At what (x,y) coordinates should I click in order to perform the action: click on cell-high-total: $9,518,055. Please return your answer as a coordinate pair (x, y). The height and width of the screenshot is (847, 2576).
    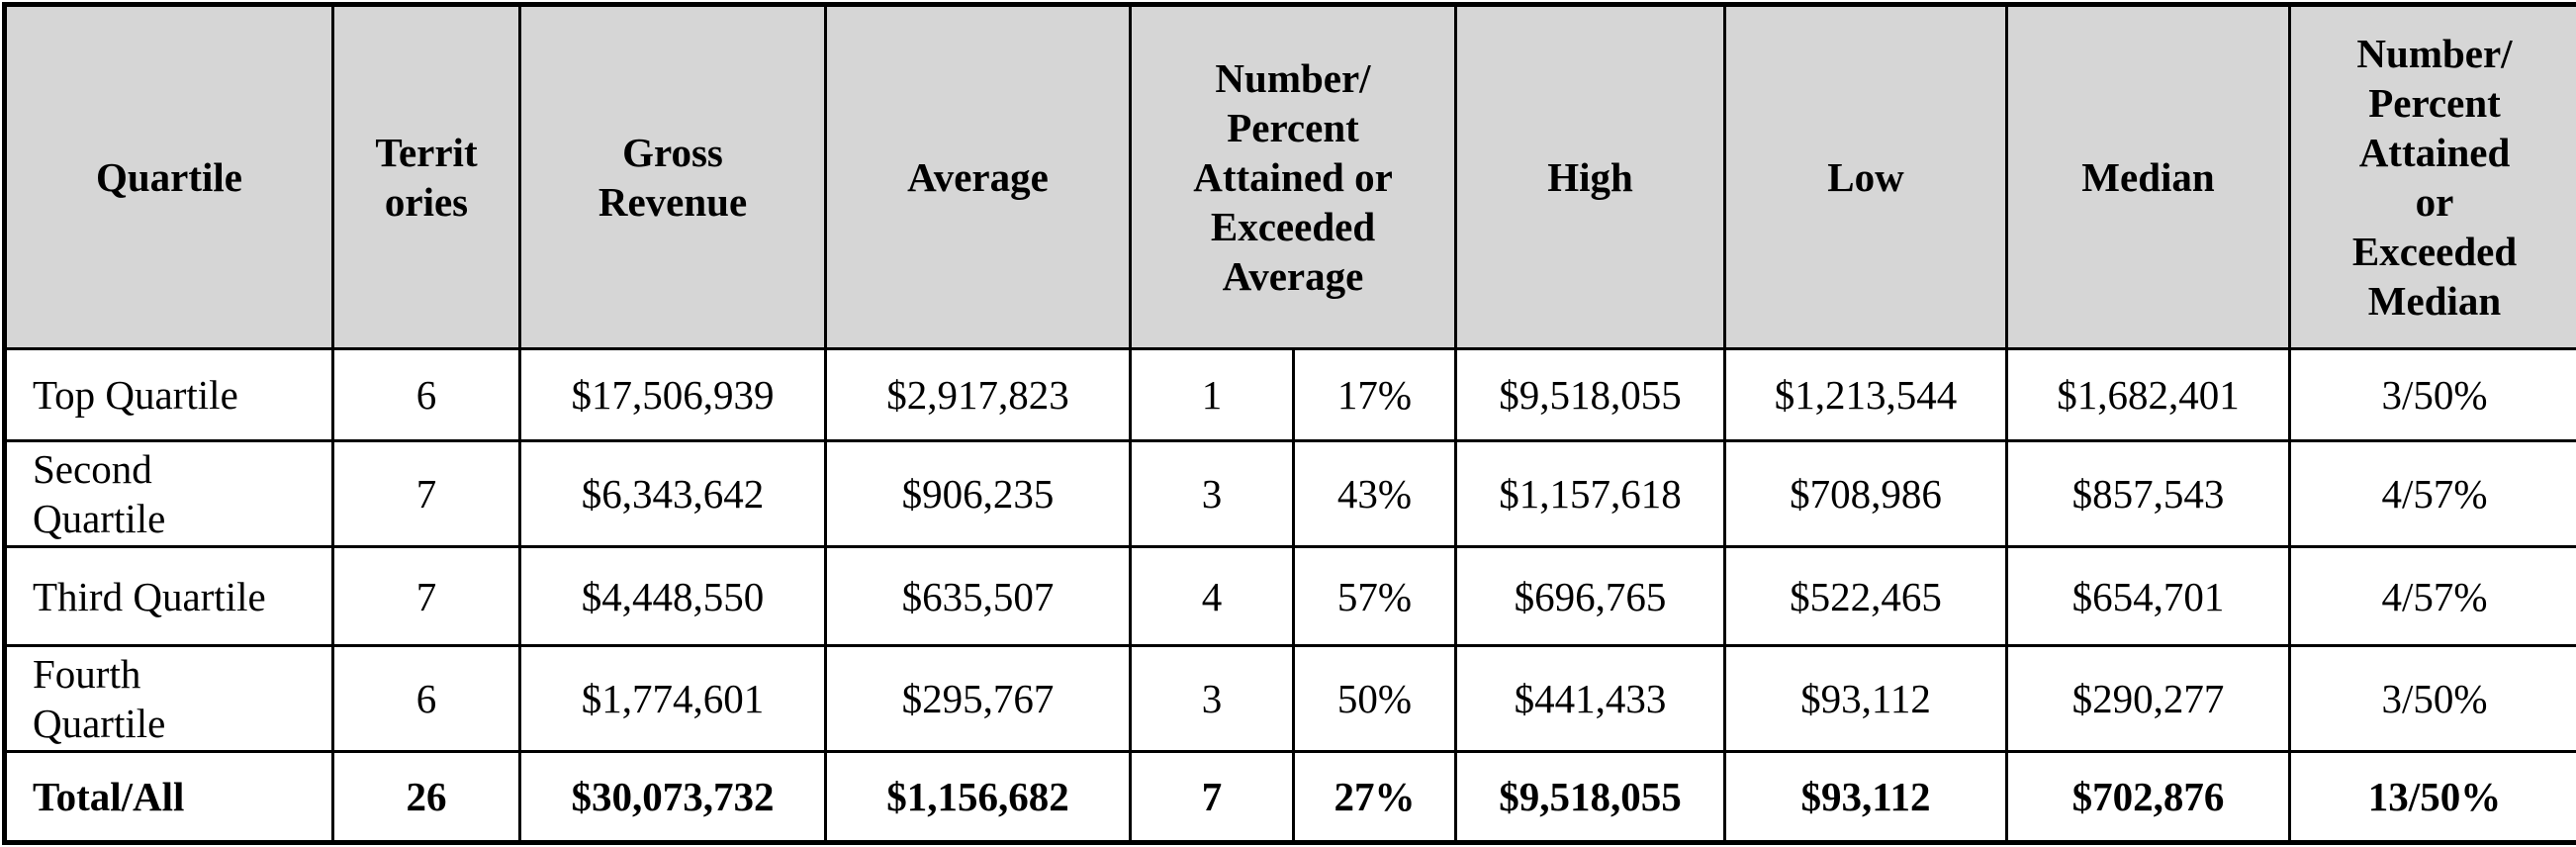
    Looking at the image, I should click on (1590, 797).